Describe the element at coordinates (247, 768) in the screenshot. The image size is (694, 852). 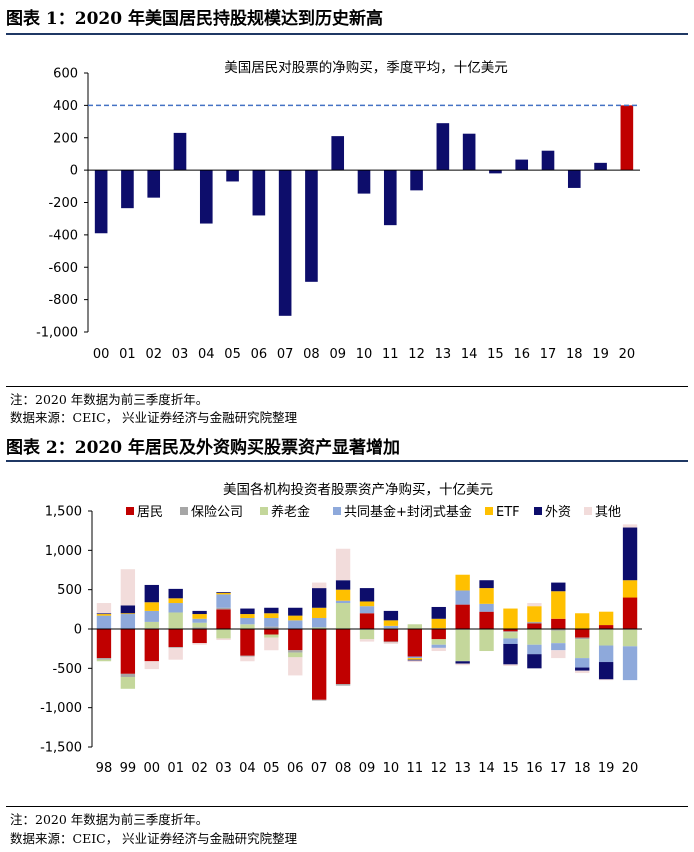
I see `chart2-x-tick-label: 04` at that location.